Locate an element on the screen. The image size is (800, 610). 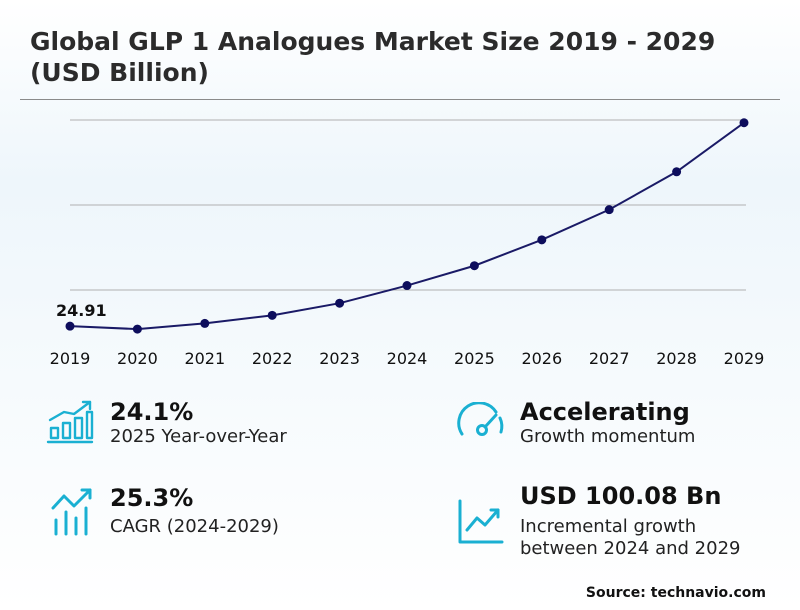
kpi-cagr-label: CAGR (2024-2029) is located at coordinates (194, 526).